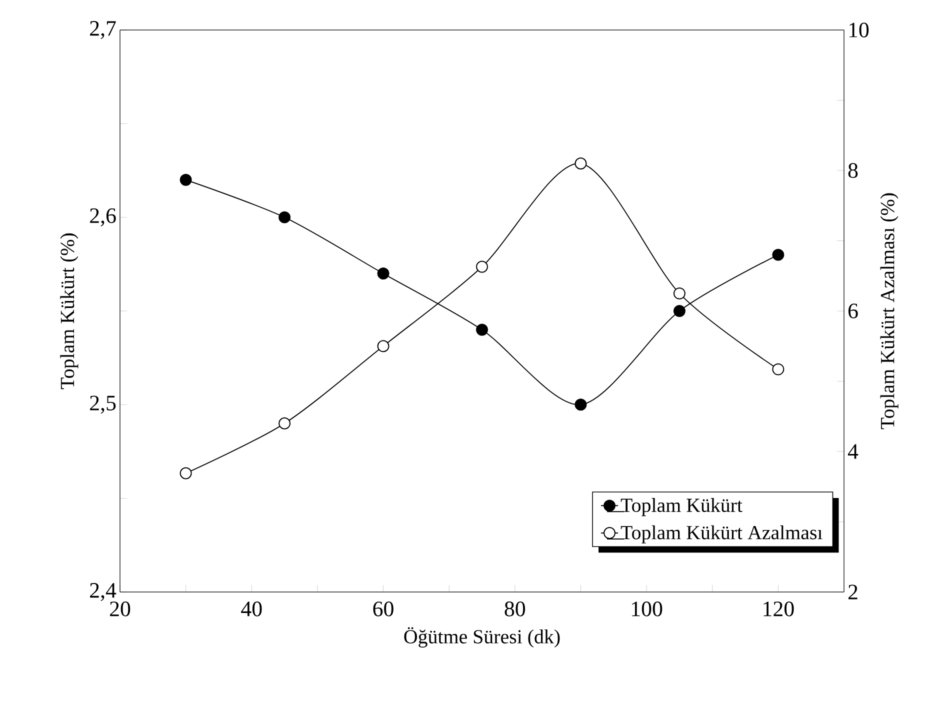 Image resolution: width=944 pixels, height=724 pixels. Describe the element at coordinates (889, 311) in the screenshot. I see `y2-axis-title: Toplam Kükürt Azalması (%)` at that location.